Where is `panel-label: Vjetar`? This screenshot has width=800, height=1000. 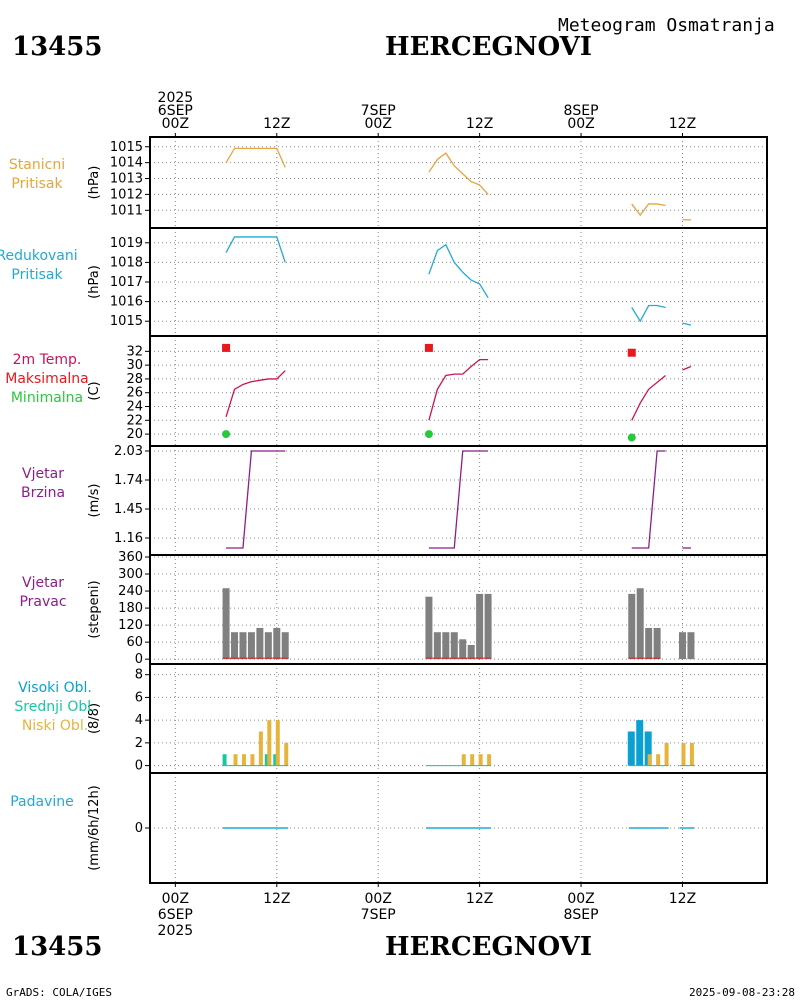
panel-label: Vjetar is located at coordinates (43, 583).